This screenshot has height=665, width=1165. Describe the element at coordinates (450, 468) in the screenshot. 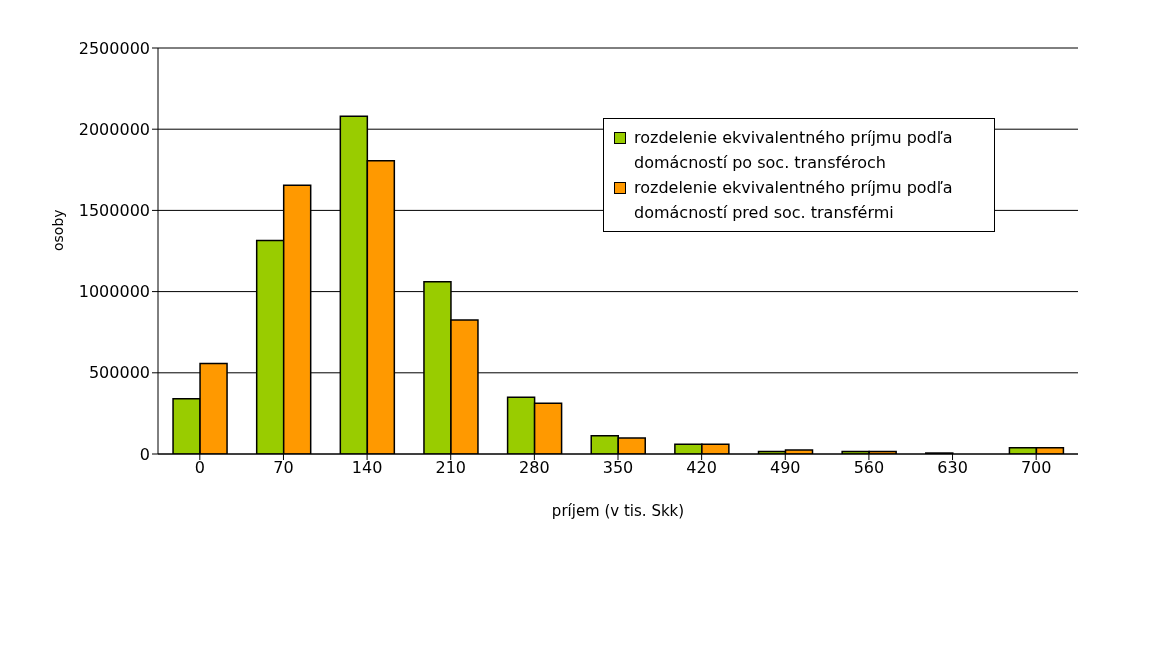

I see `x-tick-label: 210` at that location.